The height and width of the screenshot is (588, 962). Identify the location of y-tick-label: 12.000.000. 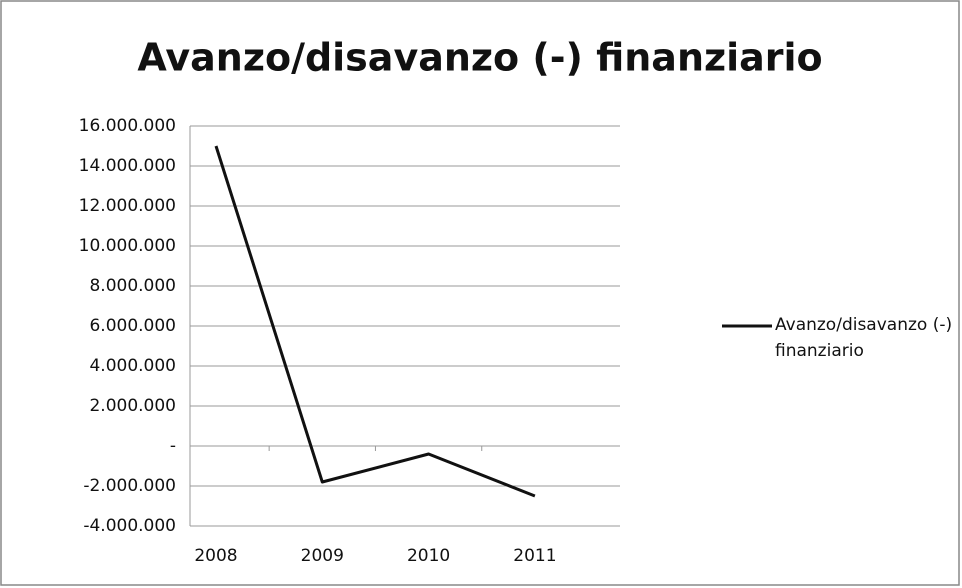
(127, 206).